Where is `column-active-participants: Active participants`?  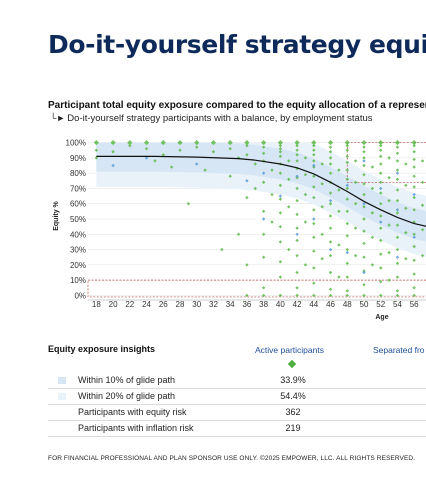 column-active-participants: Active participants is located at coordinates (289, 350).